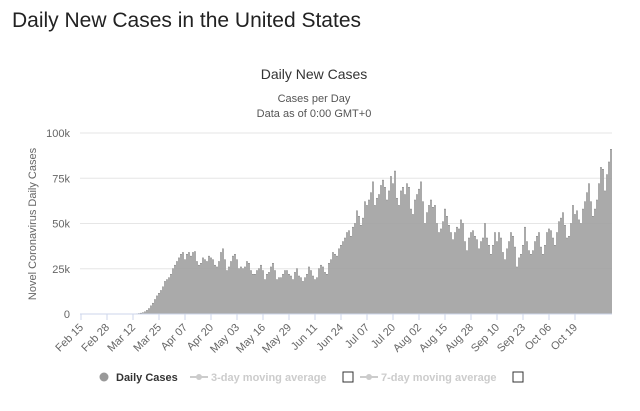 The height and width of the screenshot is (411, 640). What do you see at coordinates (369, 377) in the screenshot?
I see `7-day-marker-icon` at bounding box center [369, 377].